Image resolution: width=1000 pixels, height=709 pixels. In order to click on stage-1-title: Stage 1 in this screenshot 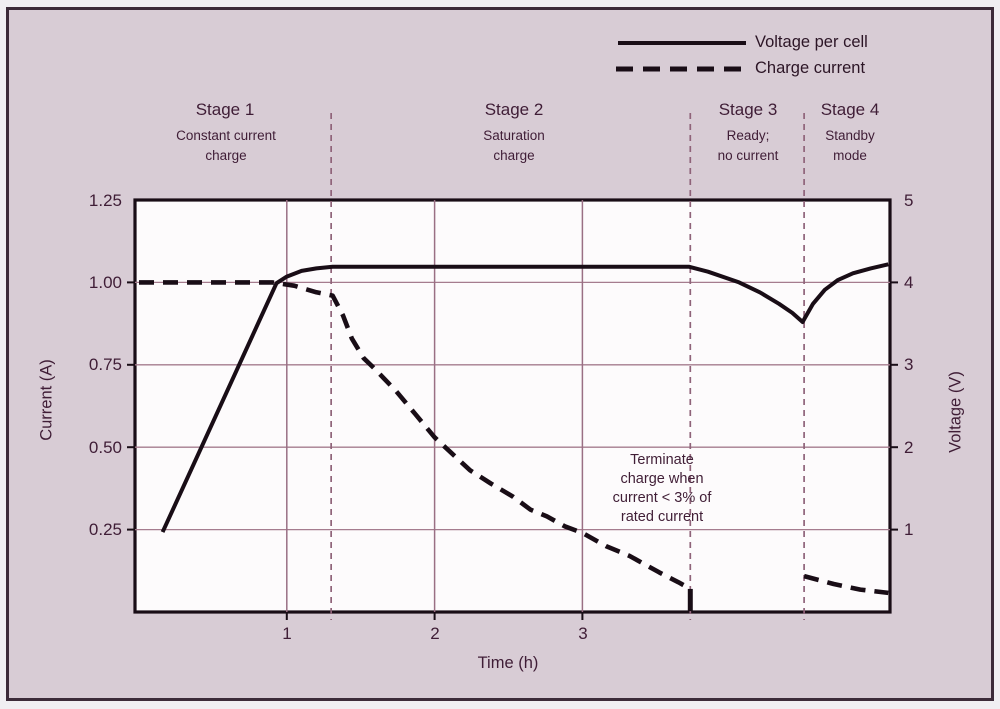, I will do `click(225, 109)`.